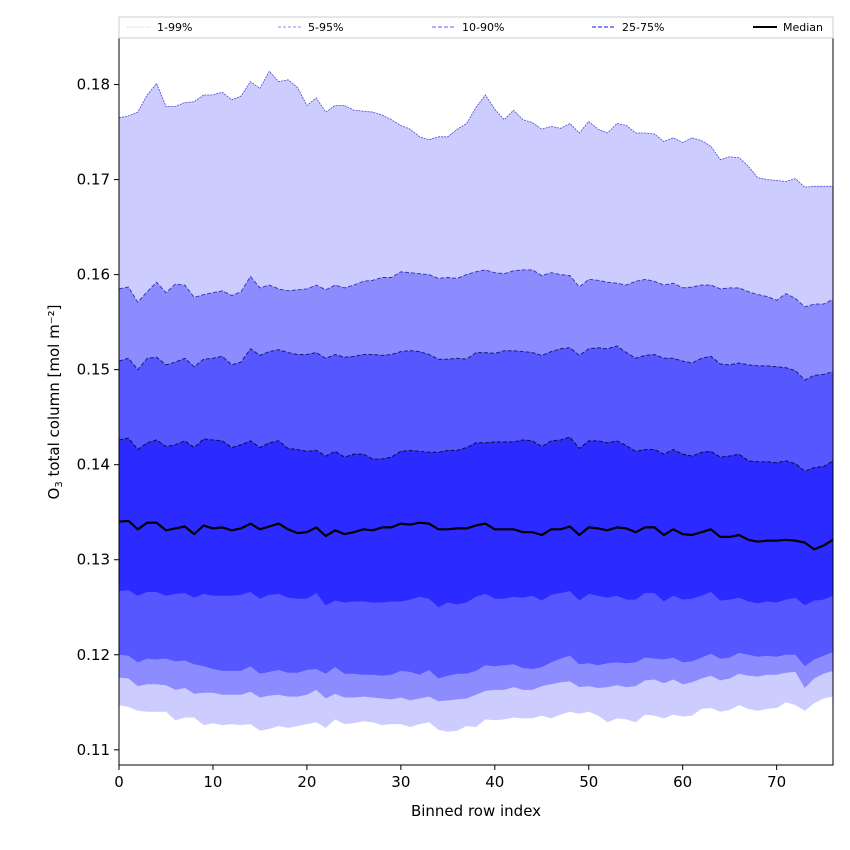 The image size is (850, 850). What do you see at coordinates (682, 782) in the screenshot?
I see `x-tick-label: 60` at bounding box center [682, 782].